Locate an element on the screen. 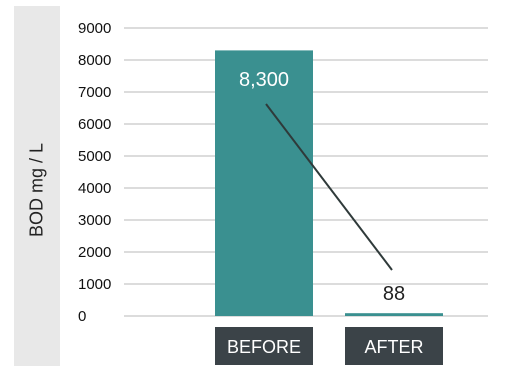  y-tick-label: 8000 is located at coordinates (94, 60).